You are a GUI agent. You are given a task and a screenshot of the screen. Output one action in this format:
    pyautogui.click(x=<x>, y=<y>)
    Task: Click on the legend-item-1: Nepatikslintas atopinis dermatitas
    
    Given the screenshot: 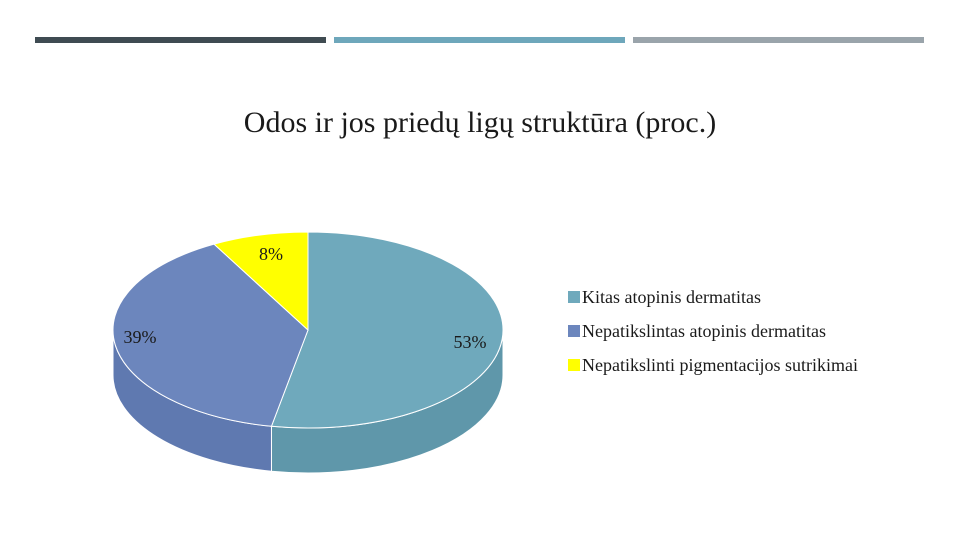 What is the action you would take?
    pyautogui.click(x=713, y=331)
    